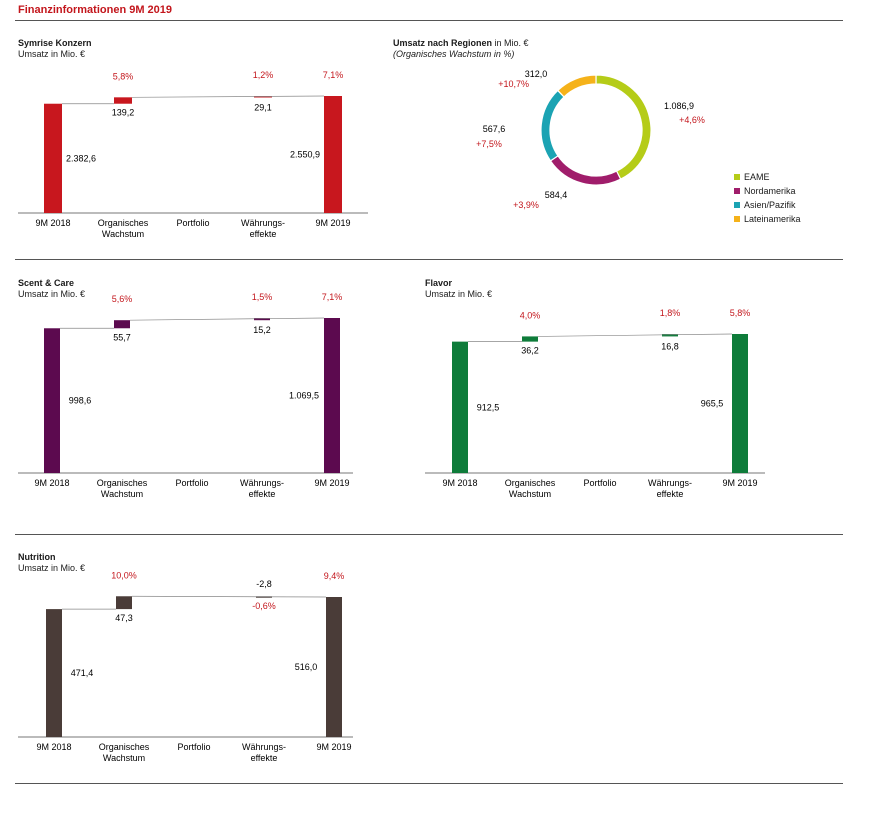  I want to click on value-label-organisch: 36,2, so click(530, 351).